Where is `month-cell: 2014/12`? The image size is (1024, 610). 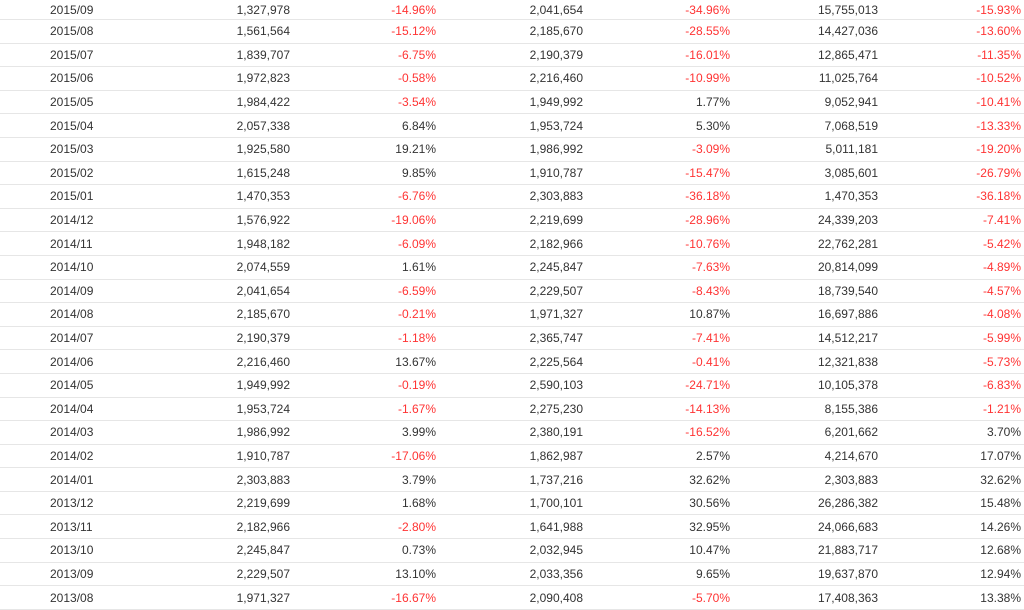
month-cell: 2014/12 is located at coordinates (72, 220).